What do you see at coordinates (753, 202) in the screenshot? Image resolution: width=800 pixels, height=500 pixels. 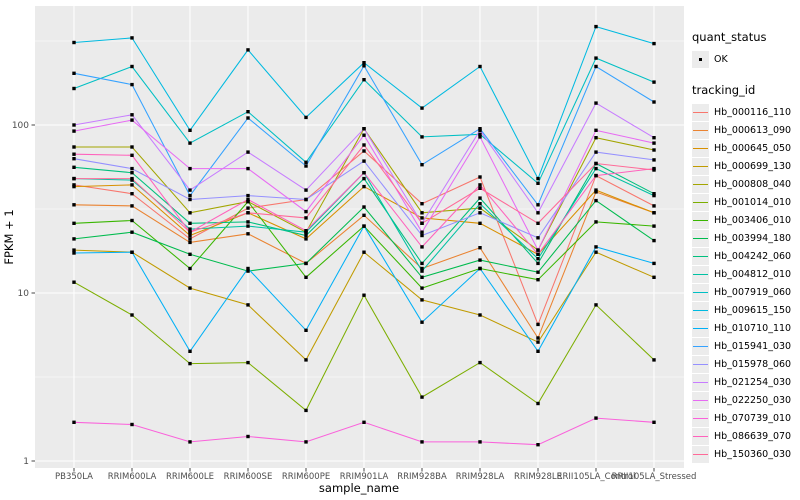 I see `legend-label: Hb_001014_010` at bounding box center [753, 202].